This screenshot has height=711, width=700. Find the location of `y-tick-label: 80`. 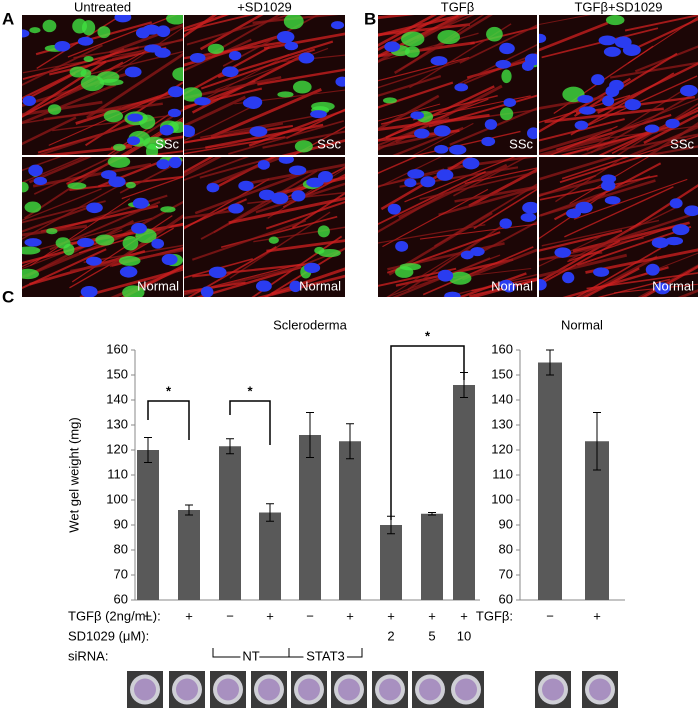

y-tick-label: 80 is located at coordinates (121, 548).